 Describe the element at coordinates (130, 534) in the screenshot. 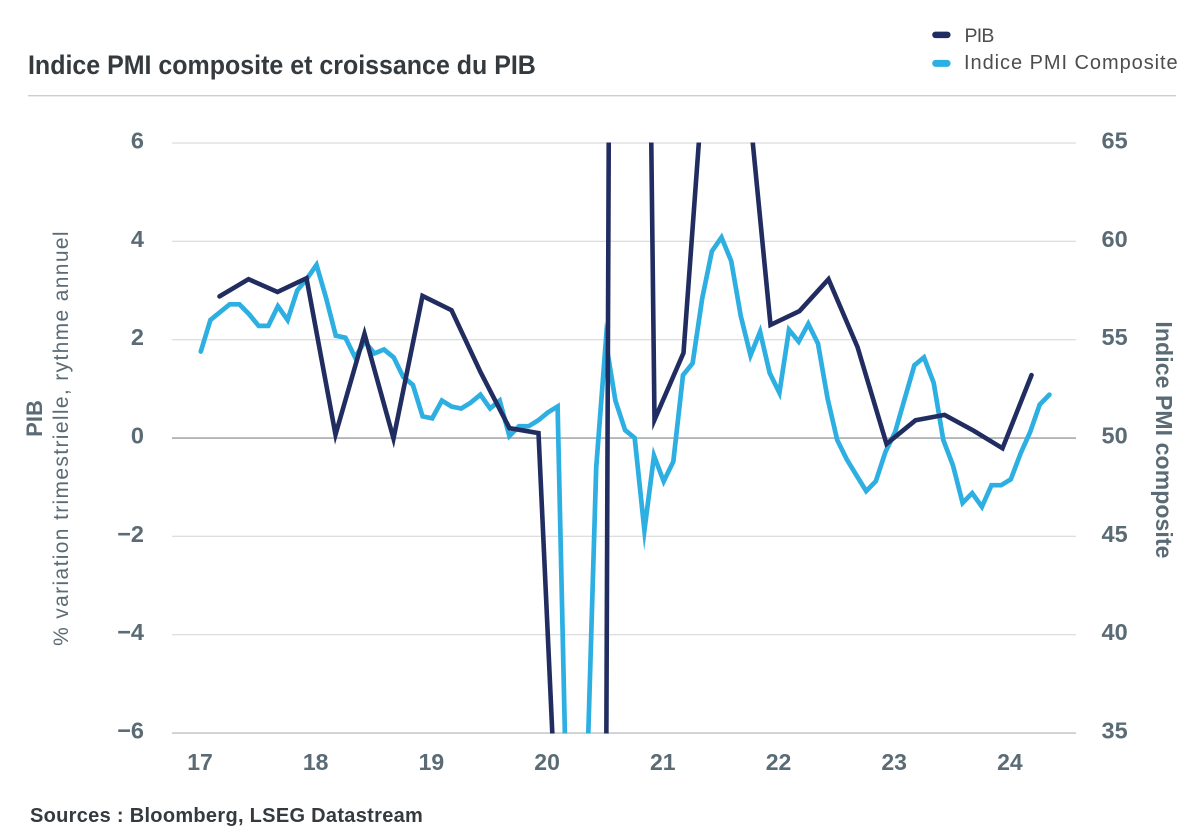

I see `svg-text: −2` at that location.